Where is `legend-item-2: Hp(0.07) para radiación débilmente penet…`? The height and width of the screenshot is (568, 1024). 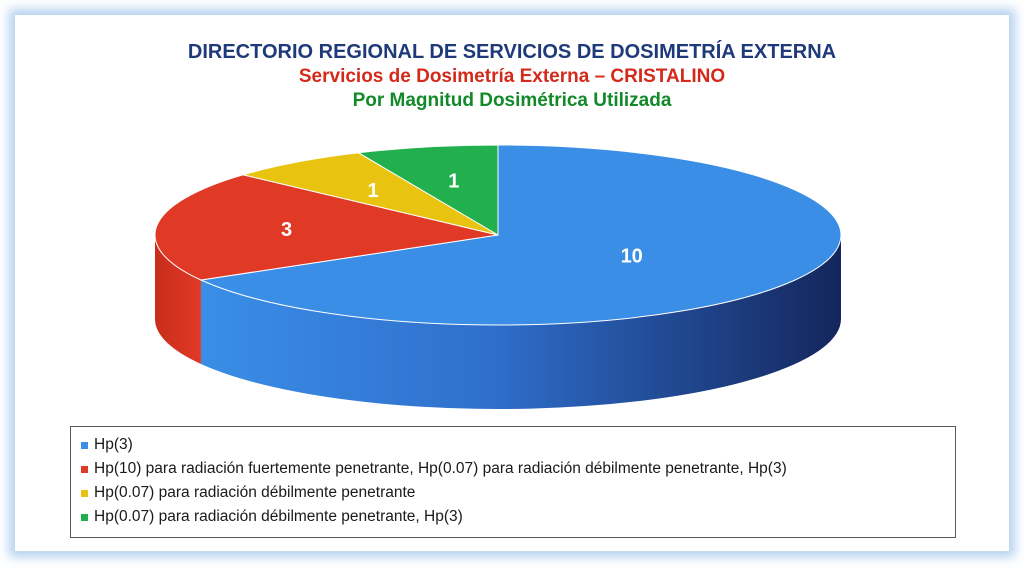
legend-item-2: Hp(0.07) para radiación débilmente penet… is located at coordinates (513, 493).